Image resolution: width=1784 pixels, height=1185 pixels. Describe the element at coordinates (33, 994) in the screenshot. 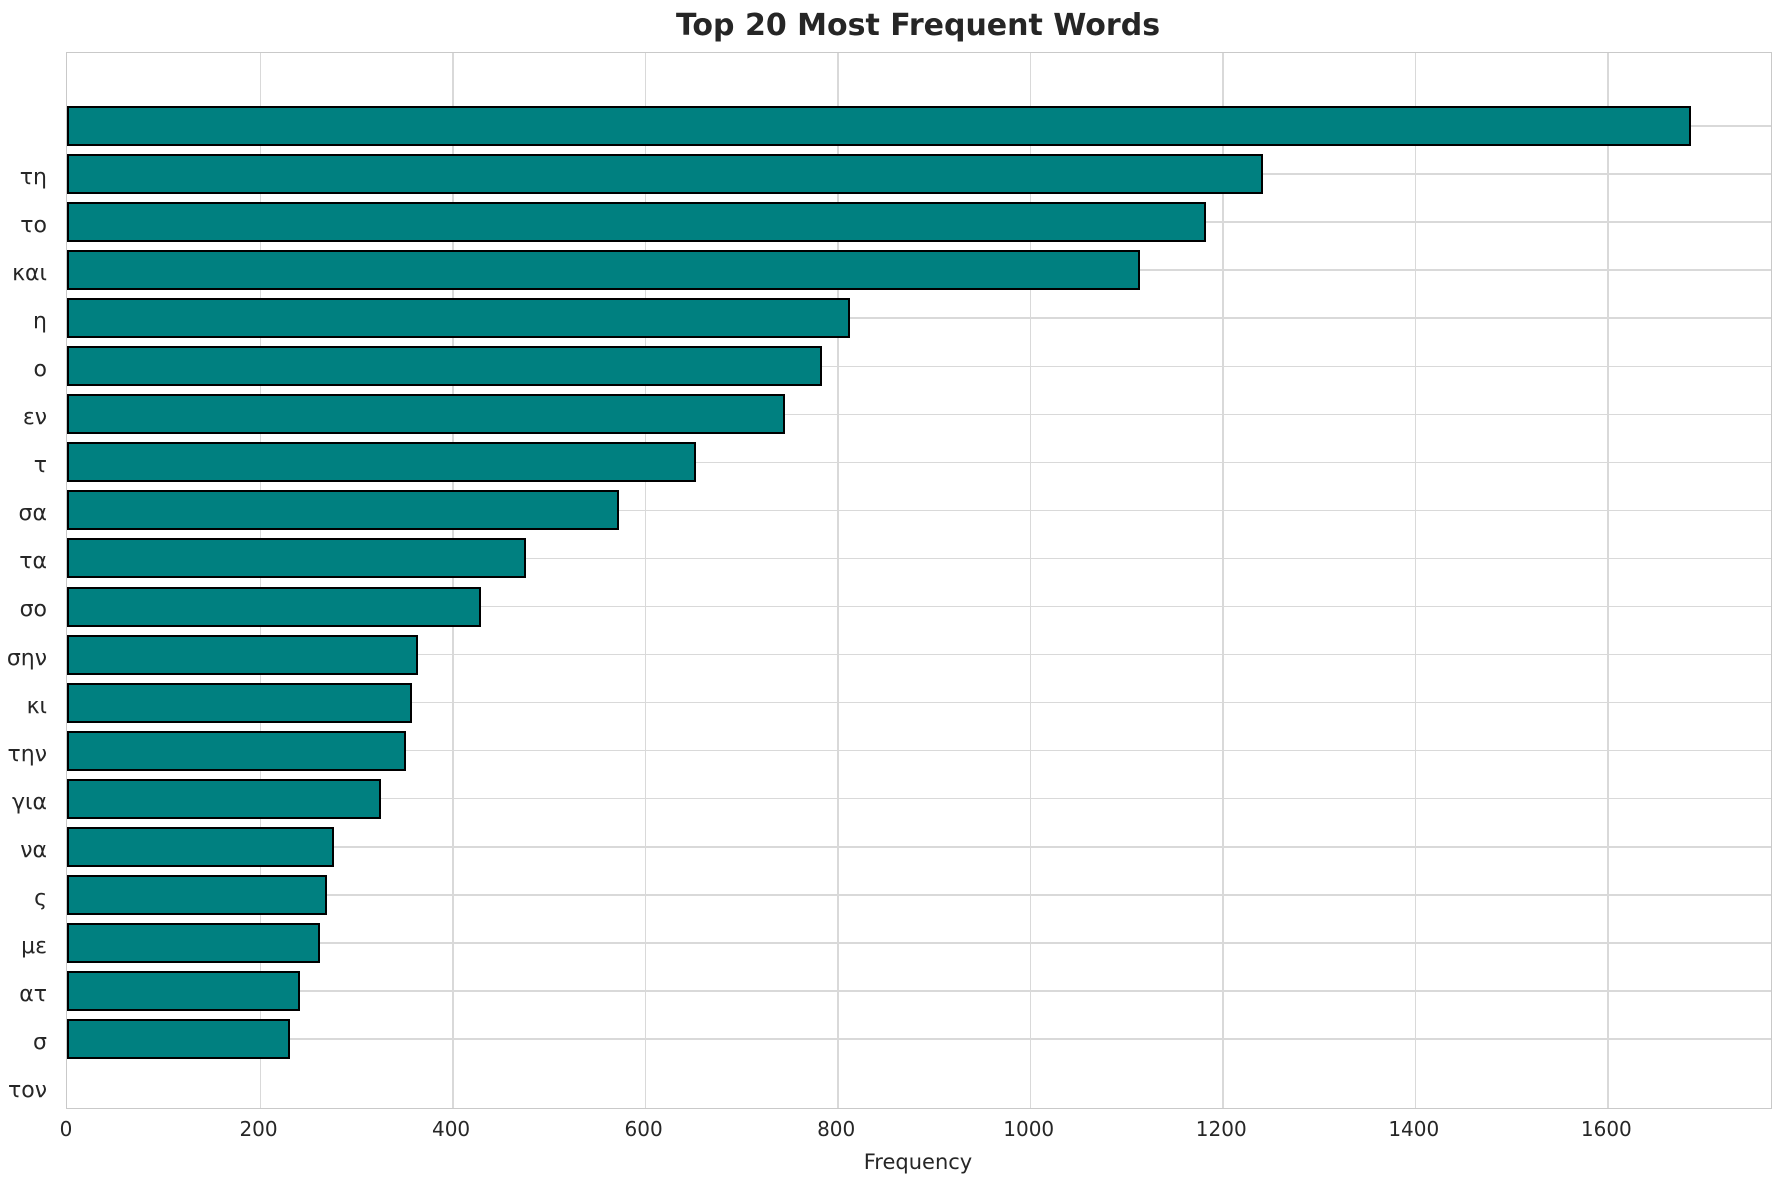

I see `y-tick-label: ατ` at that location.